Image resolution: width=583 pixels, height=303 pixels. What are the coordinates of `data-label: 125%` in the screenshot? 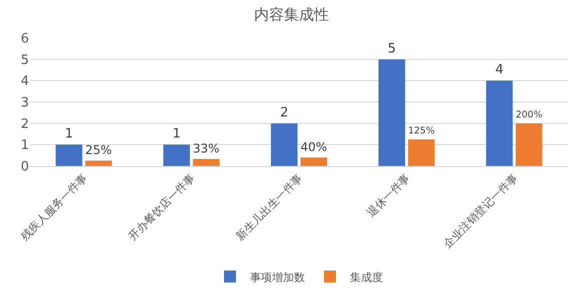 It's located at (421, 130).